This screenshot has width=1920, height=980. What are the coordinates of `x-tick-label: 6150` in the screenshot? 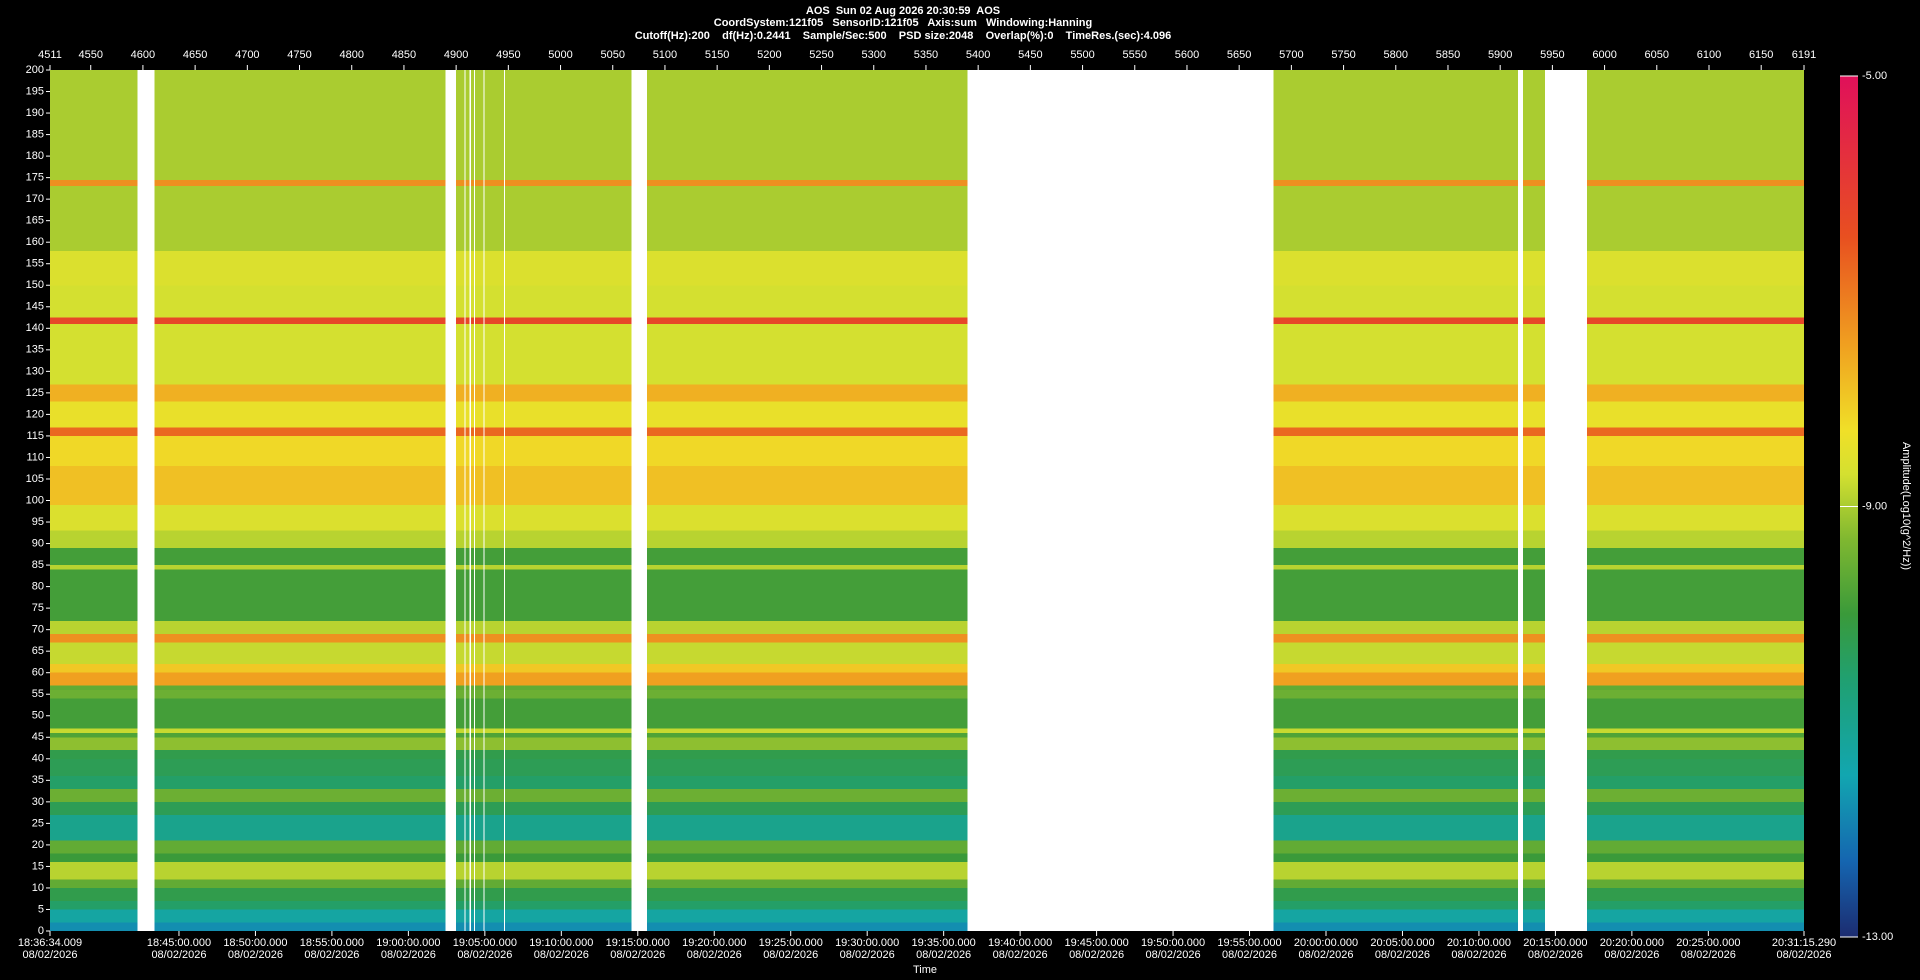 It's located at (1761, 55).